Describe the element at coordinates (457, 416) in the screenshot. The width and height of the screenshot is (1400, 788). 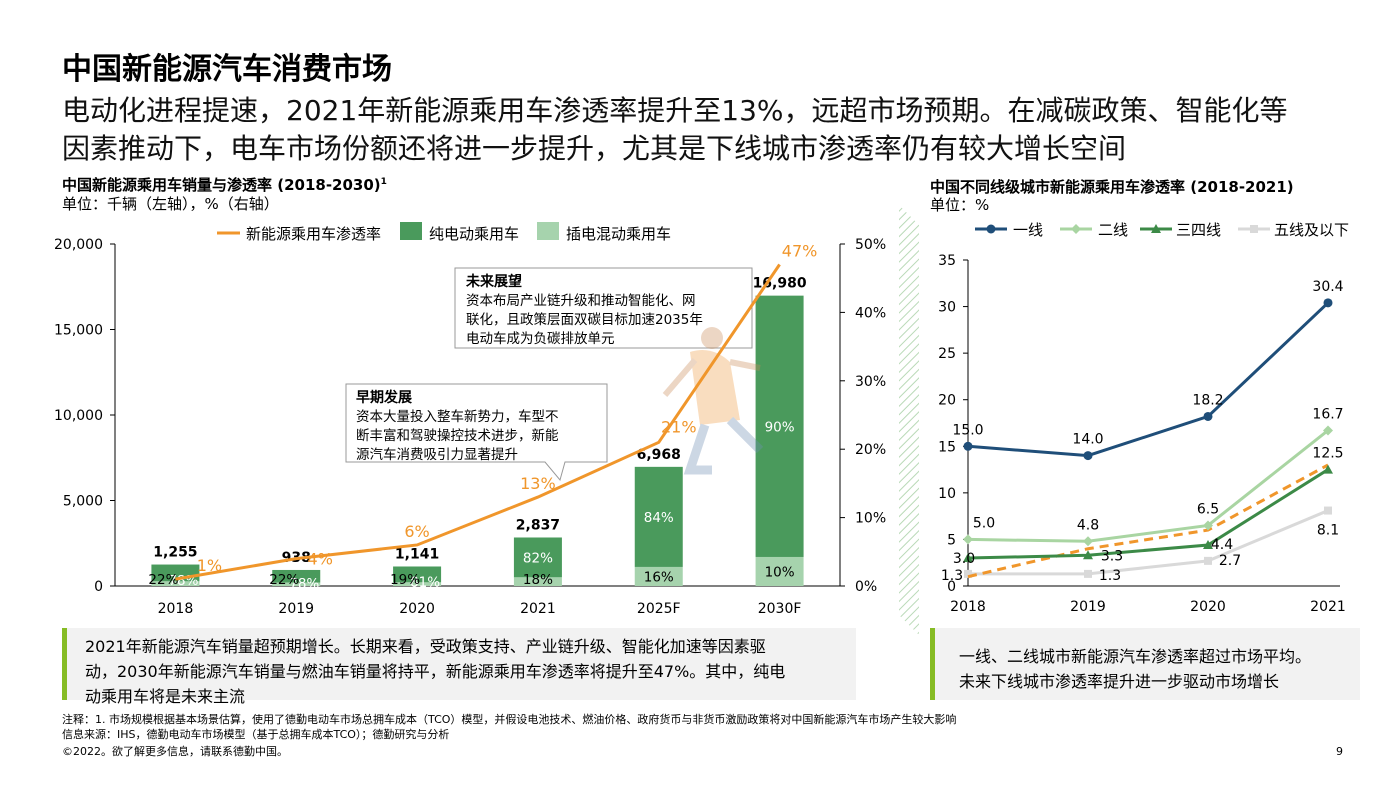
I see `callout-early-line-1: 资本大量投入整车新势力，车型不` at that location.